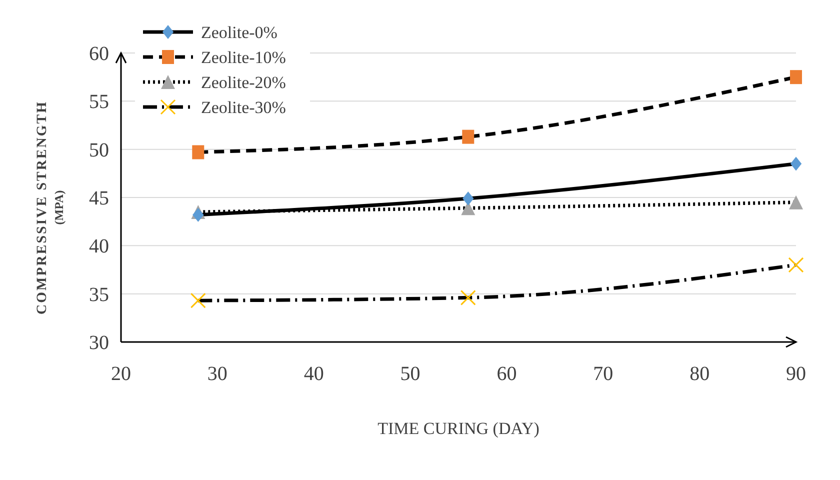 This screenshot has height=480, width=840. Describe the element at coordinates (121, 374) in the screenshot. I see `x-tick-label: 20` at that location.